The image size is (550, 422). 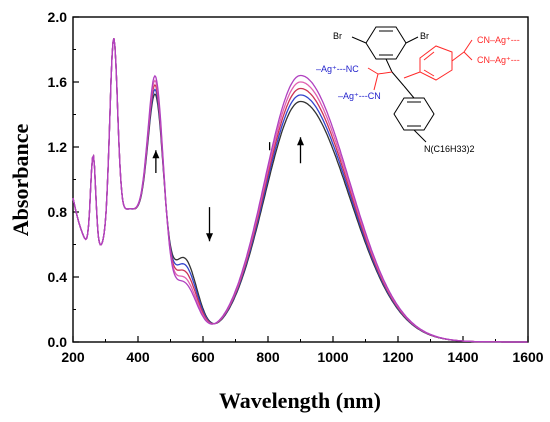 I want to click on x-tick-label: 1400, so click(x=462, y=357).